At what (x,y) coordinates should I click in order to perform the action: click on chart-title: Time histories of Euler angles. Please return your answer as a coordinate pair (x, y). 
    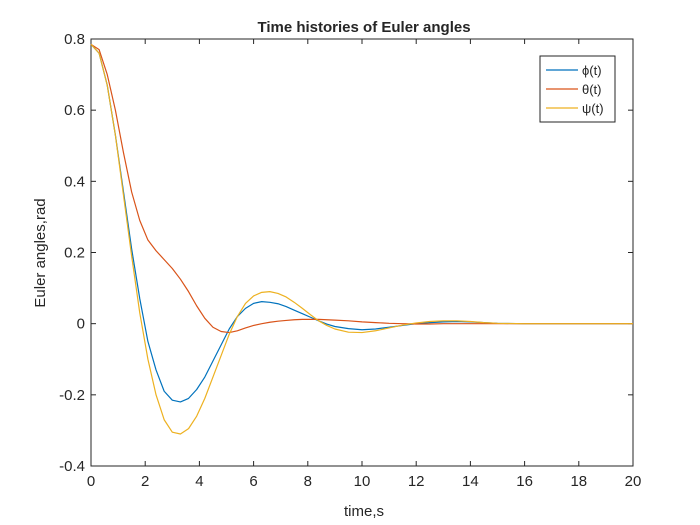
    Looking at the image, I should click on (363, 27).